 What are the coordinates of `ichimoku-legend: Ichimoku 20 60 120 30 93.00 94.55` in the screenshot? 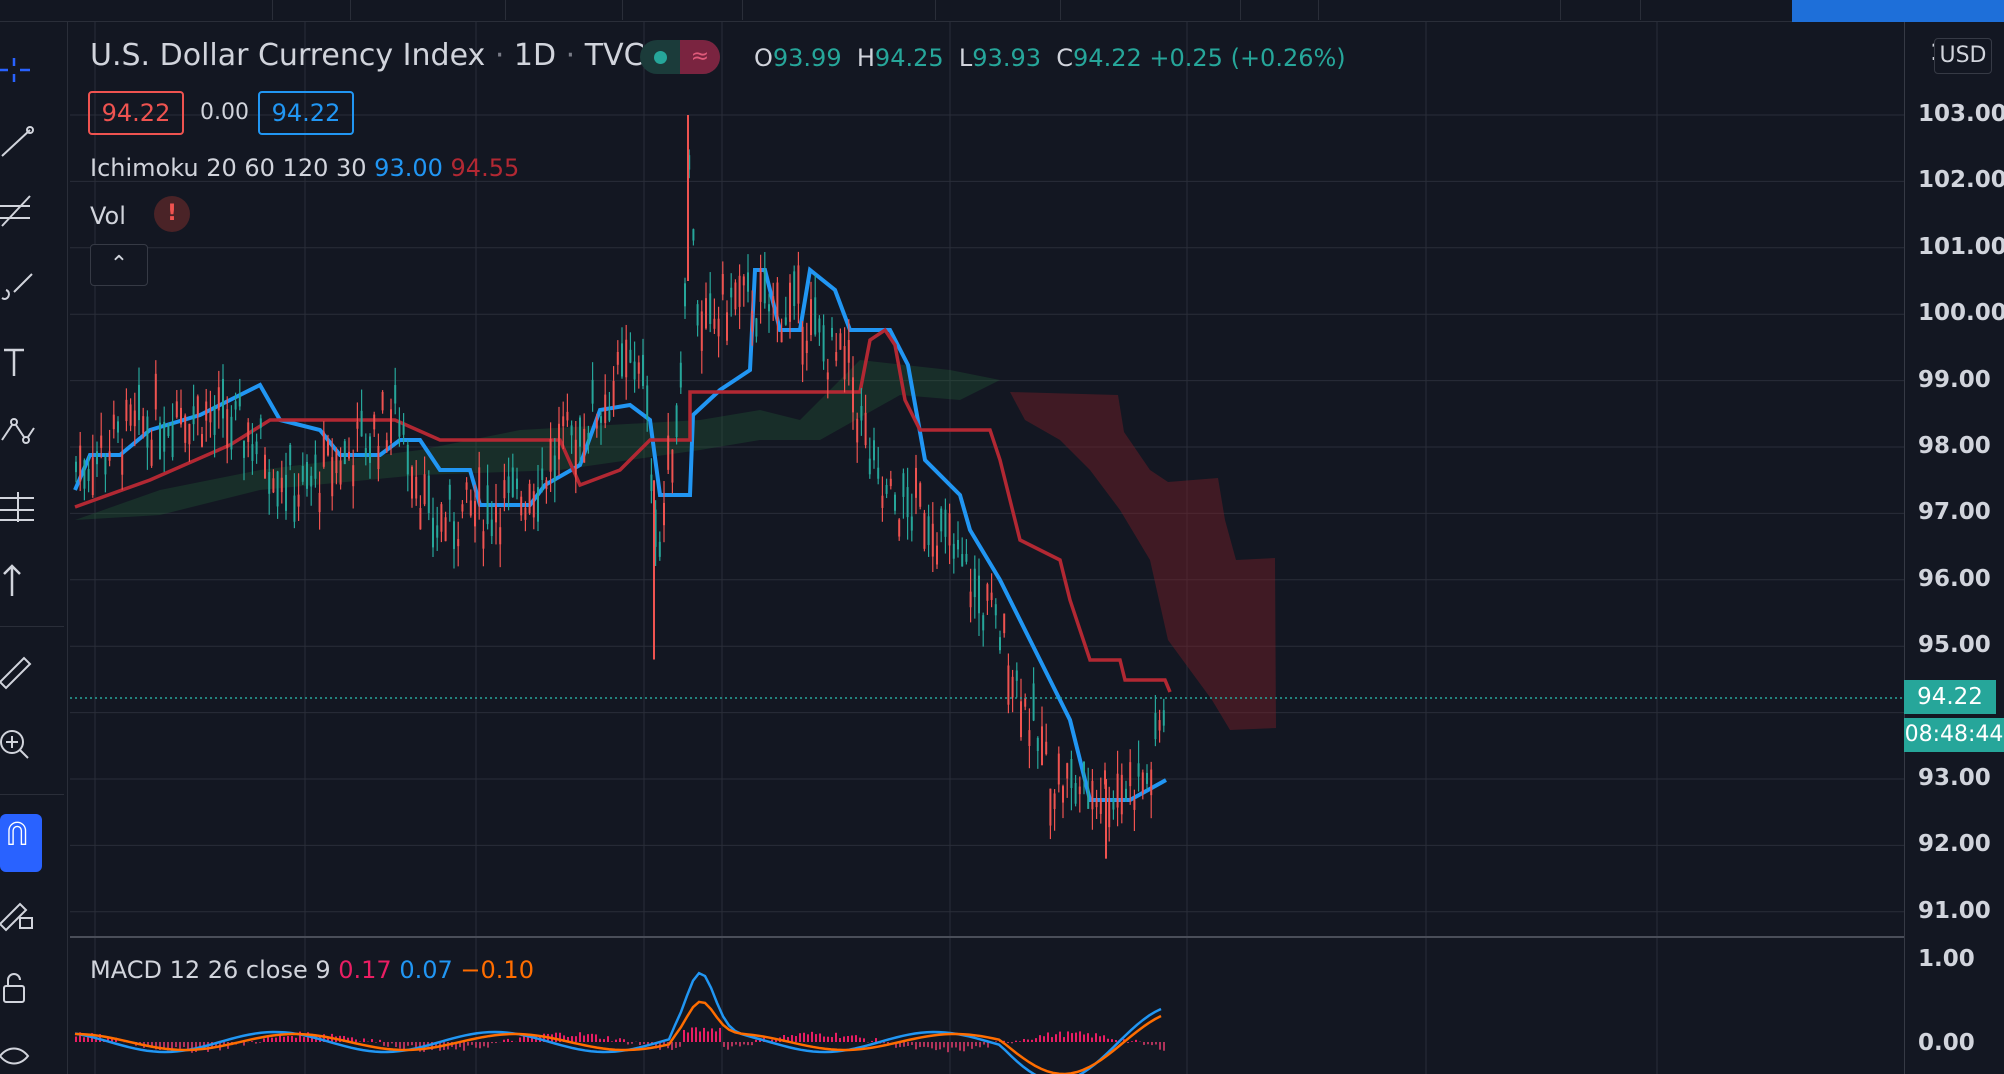 It's located at (304, 168).